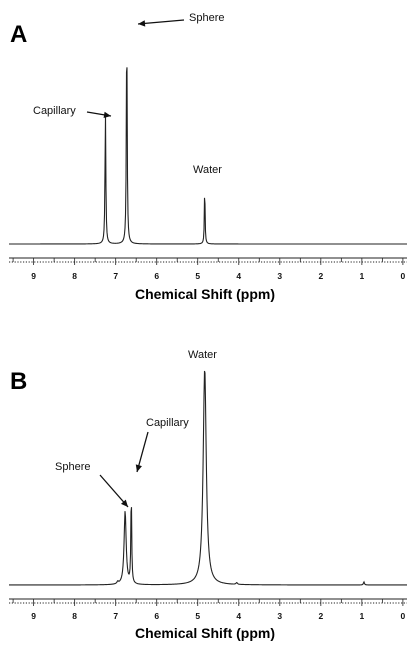 This screenshot has height=650, width=415. What do you see at coordinates (18, 381) in the screenshot?
I see `panel-b-letter: B` at bounding box center [18, 381].